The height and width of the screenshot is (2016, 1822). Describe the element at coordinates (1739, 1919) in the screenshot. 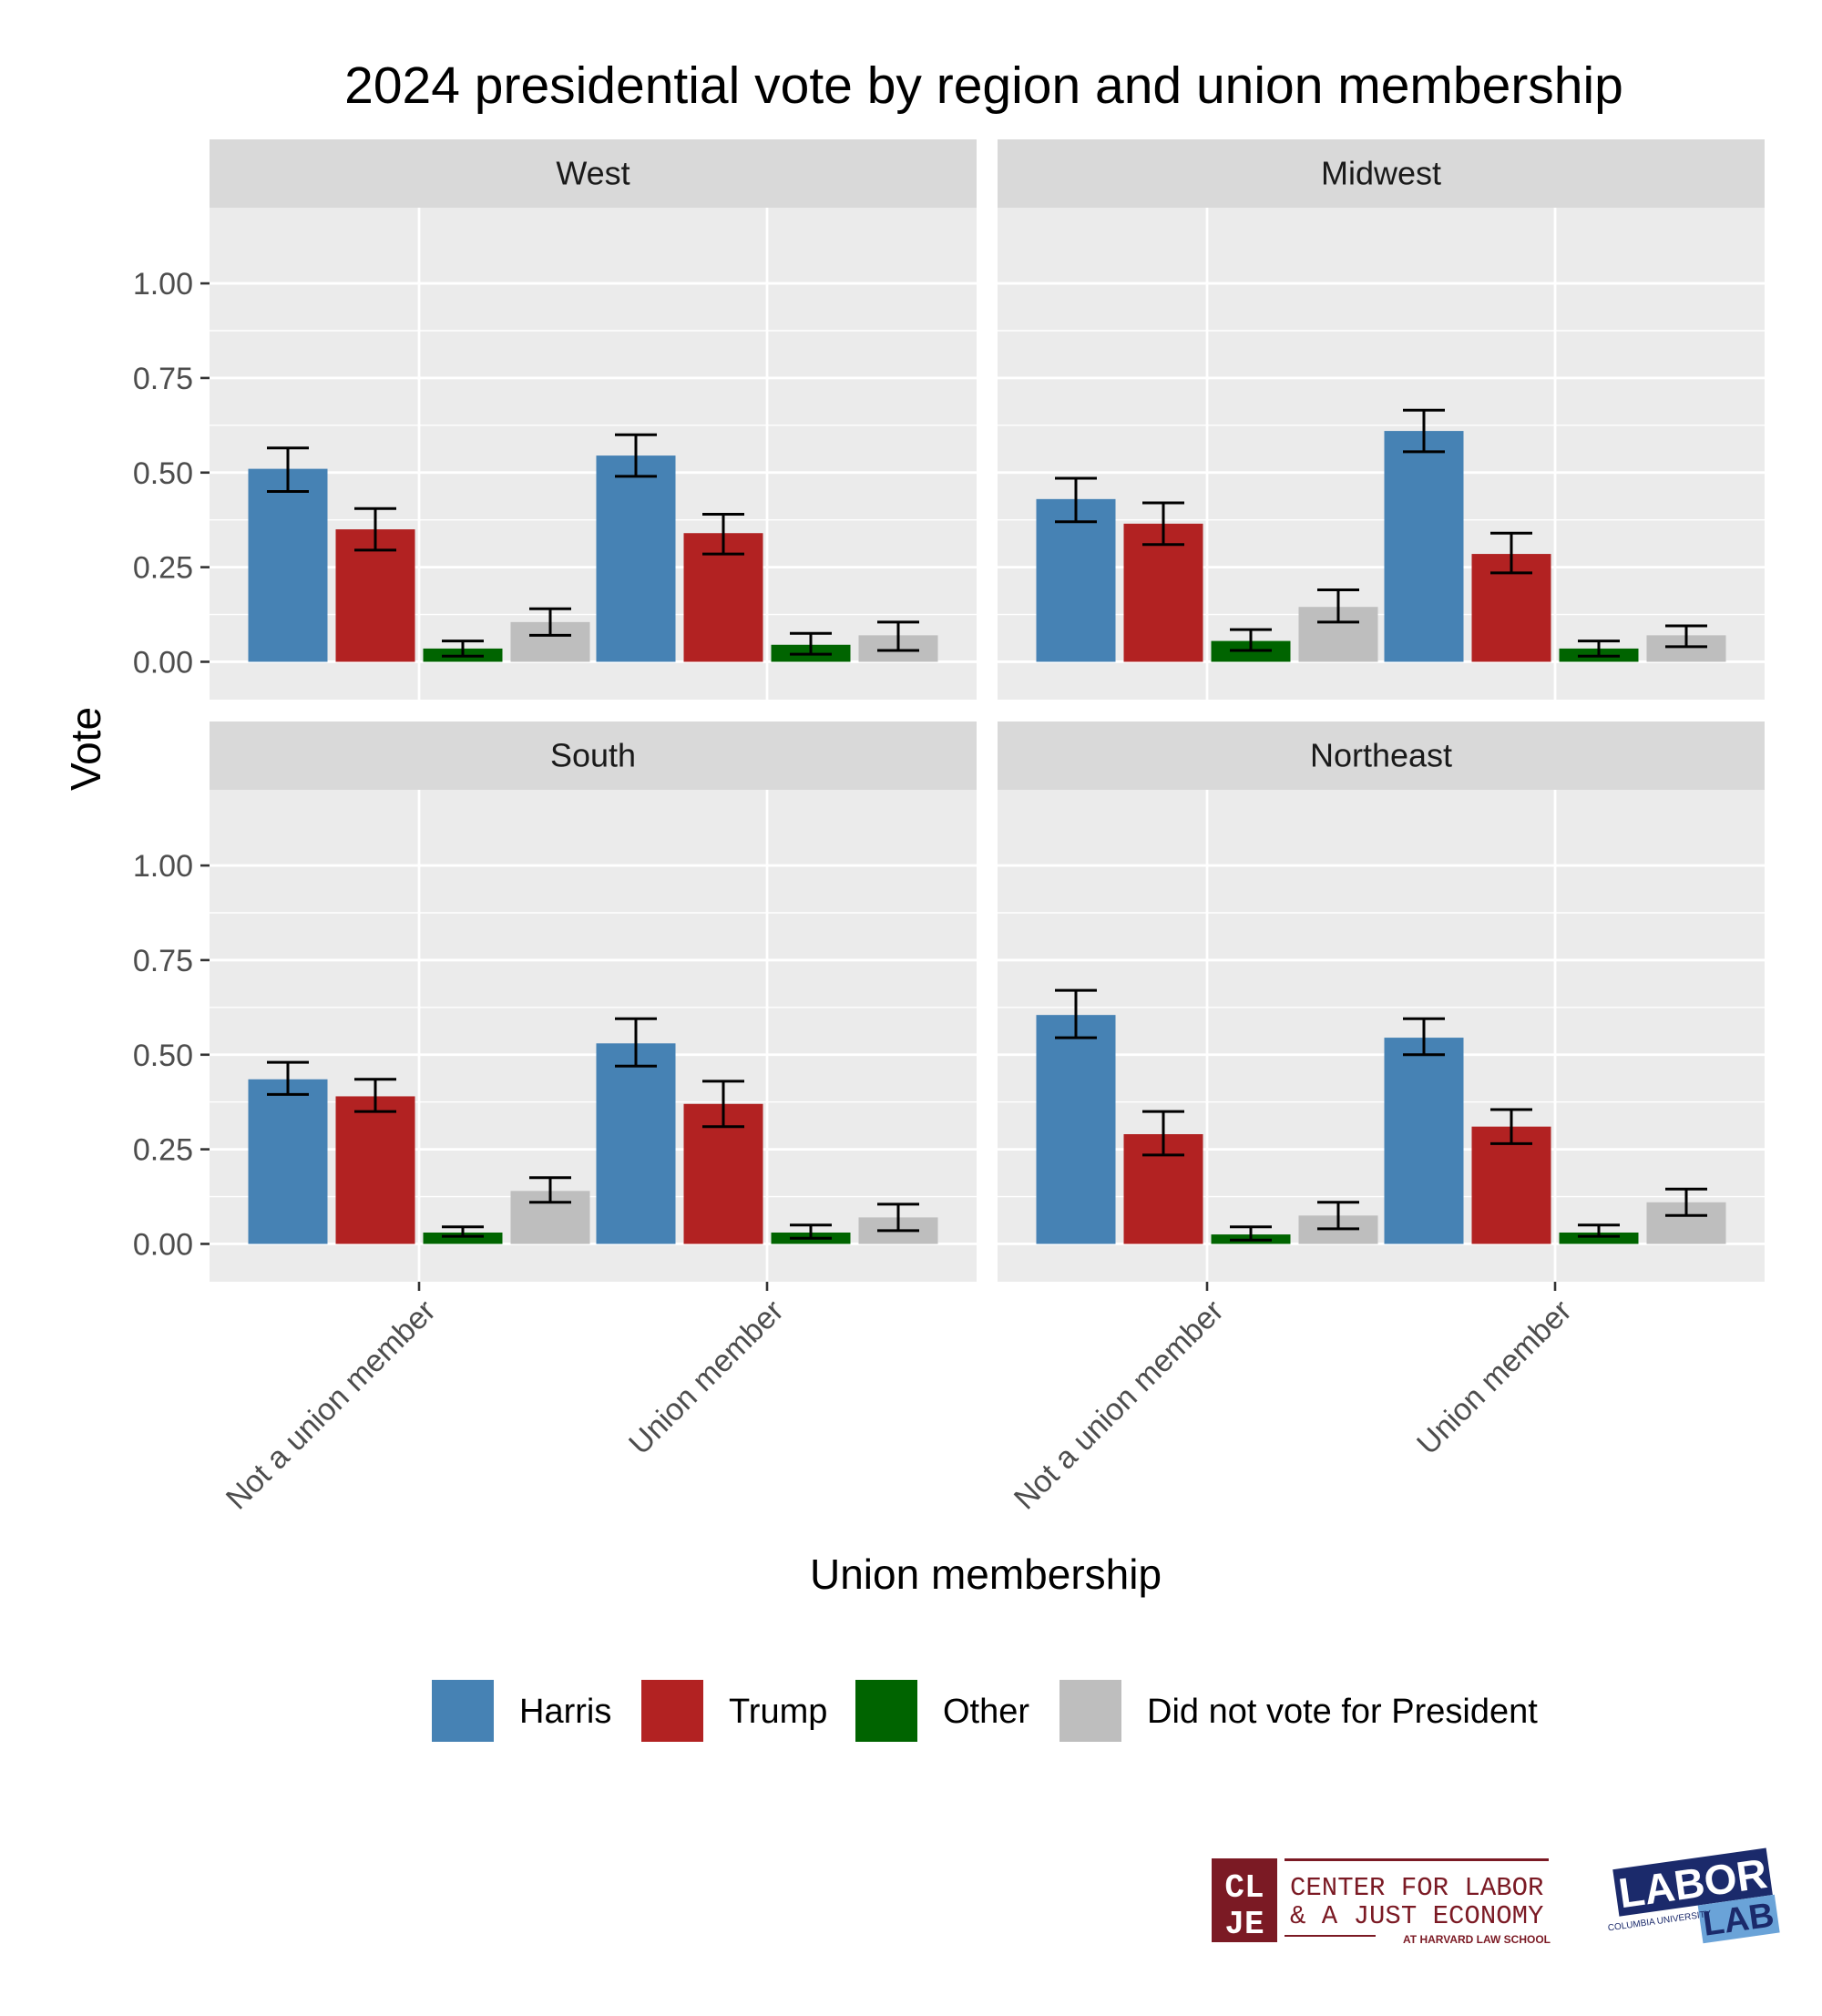

I see `laborlab-logo-block-bottom` at that location.